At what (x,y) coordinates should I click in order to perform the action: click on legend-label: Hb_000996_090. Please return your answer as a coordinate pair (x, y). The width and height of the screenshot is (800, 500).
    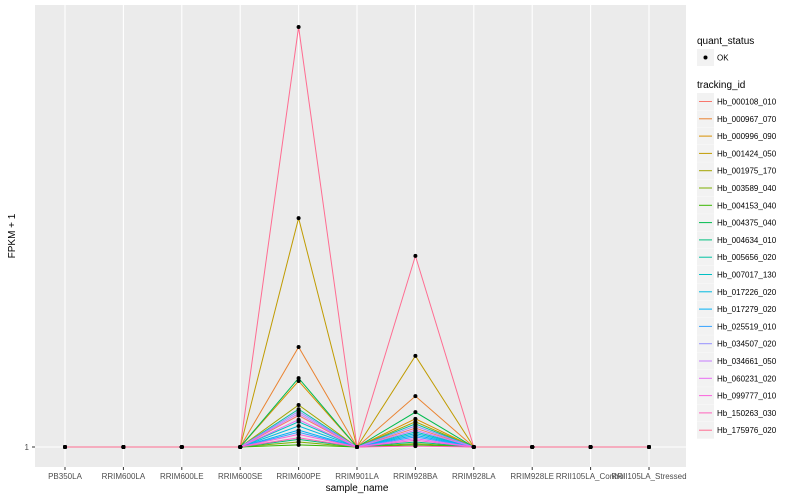
    Looking at the image, I should click on (747, 136).